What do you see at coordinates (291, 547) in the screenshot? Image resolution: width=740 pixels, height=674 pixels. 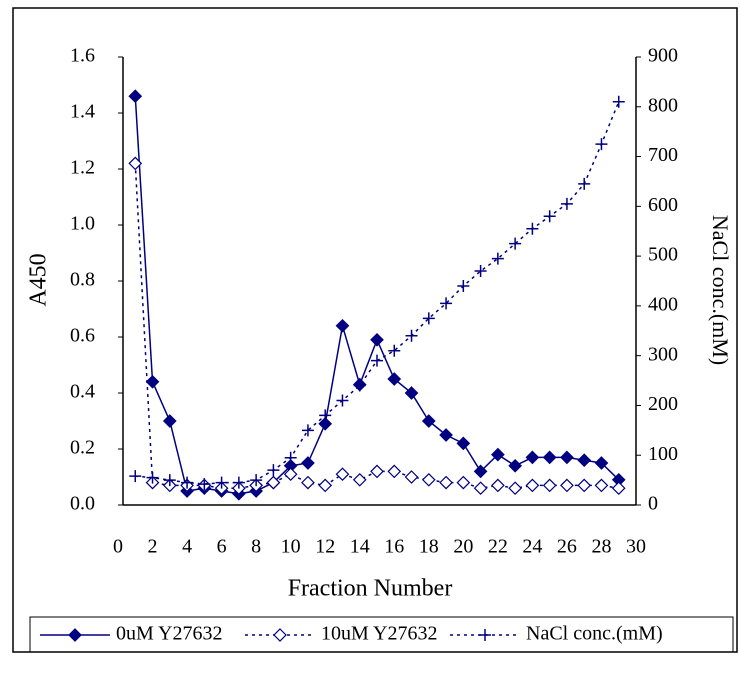 I see `x-tick-label: 10` at bounding box center [291, 547].